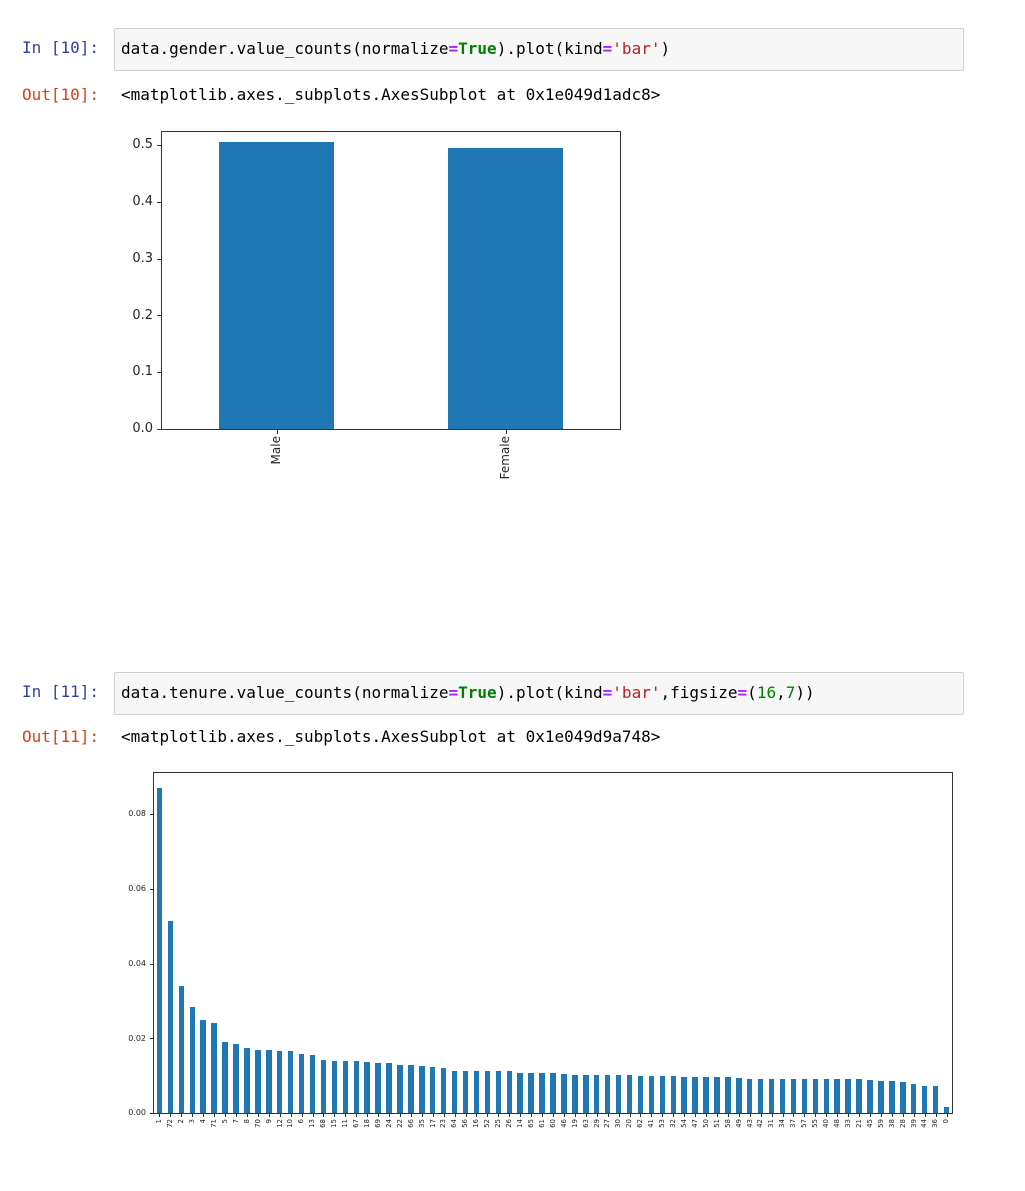  Describe the element at coordinates (902, 1123) in the screenshot. I see `x-tick-label: 28` at that location.